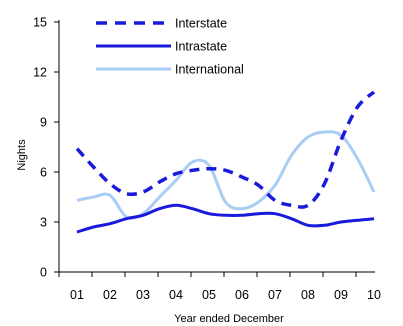 This screenshot has width=403, height=326. What do you see at coordinates (341, 295) in the screenshot?
I see `x-tick-label: 09` at bounding box center [341, 295].